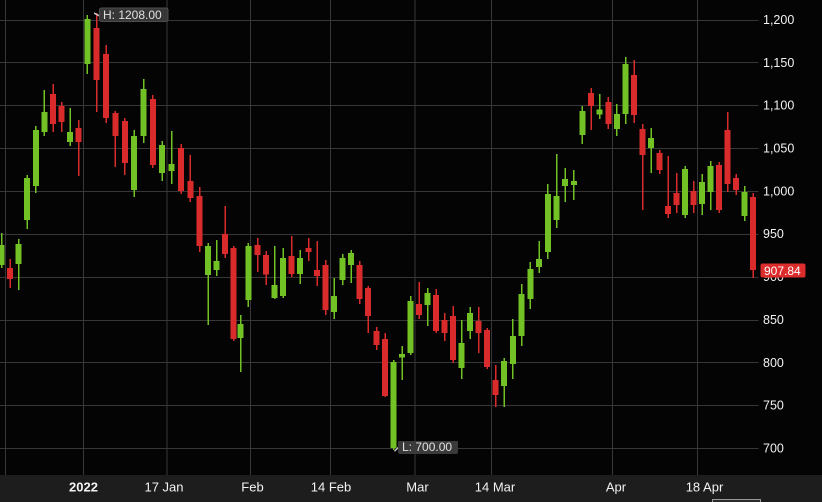 This screenshot has width=822, height=502. I want to click on svg-text: 1,050, so click(778, 149).